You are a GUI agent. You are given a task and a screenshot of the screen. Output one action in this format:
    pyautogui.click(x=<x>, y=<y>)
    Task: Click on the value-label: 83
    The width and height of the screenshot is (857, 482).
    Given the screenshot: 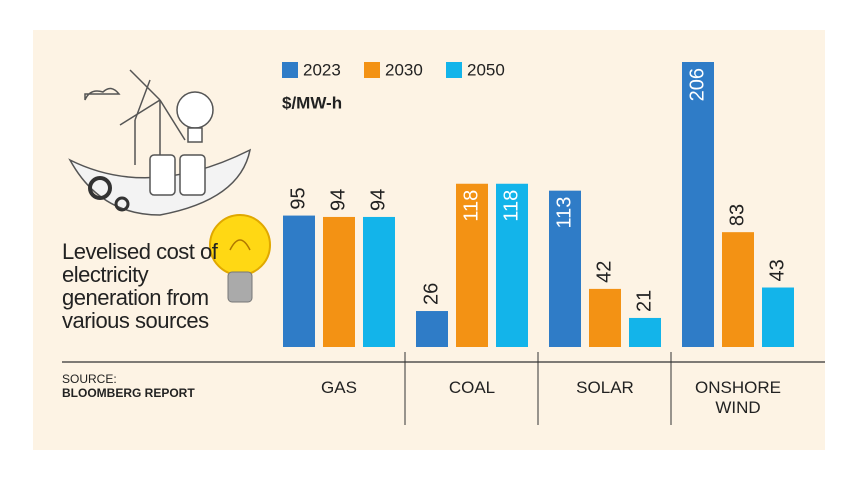 What is the action you would take?
    pyautogui.click(x=737, y=215)
    